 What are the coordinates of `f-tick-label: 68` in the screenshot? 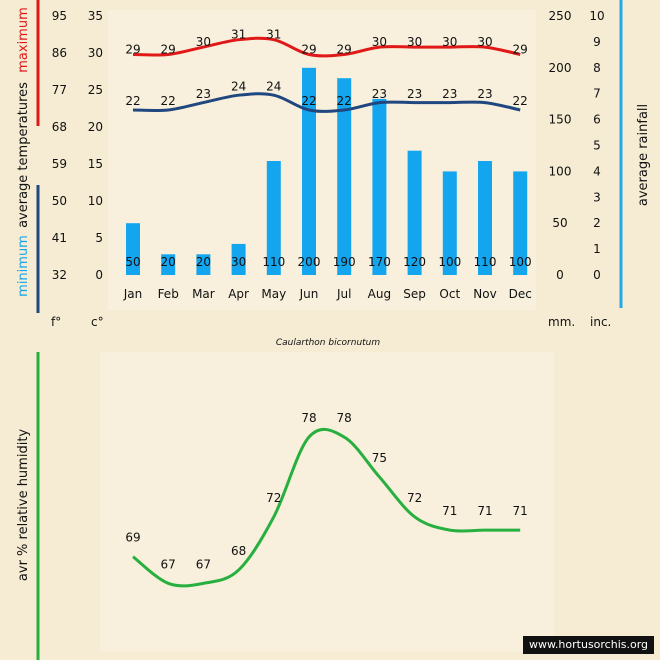 It's located at (59, 127).